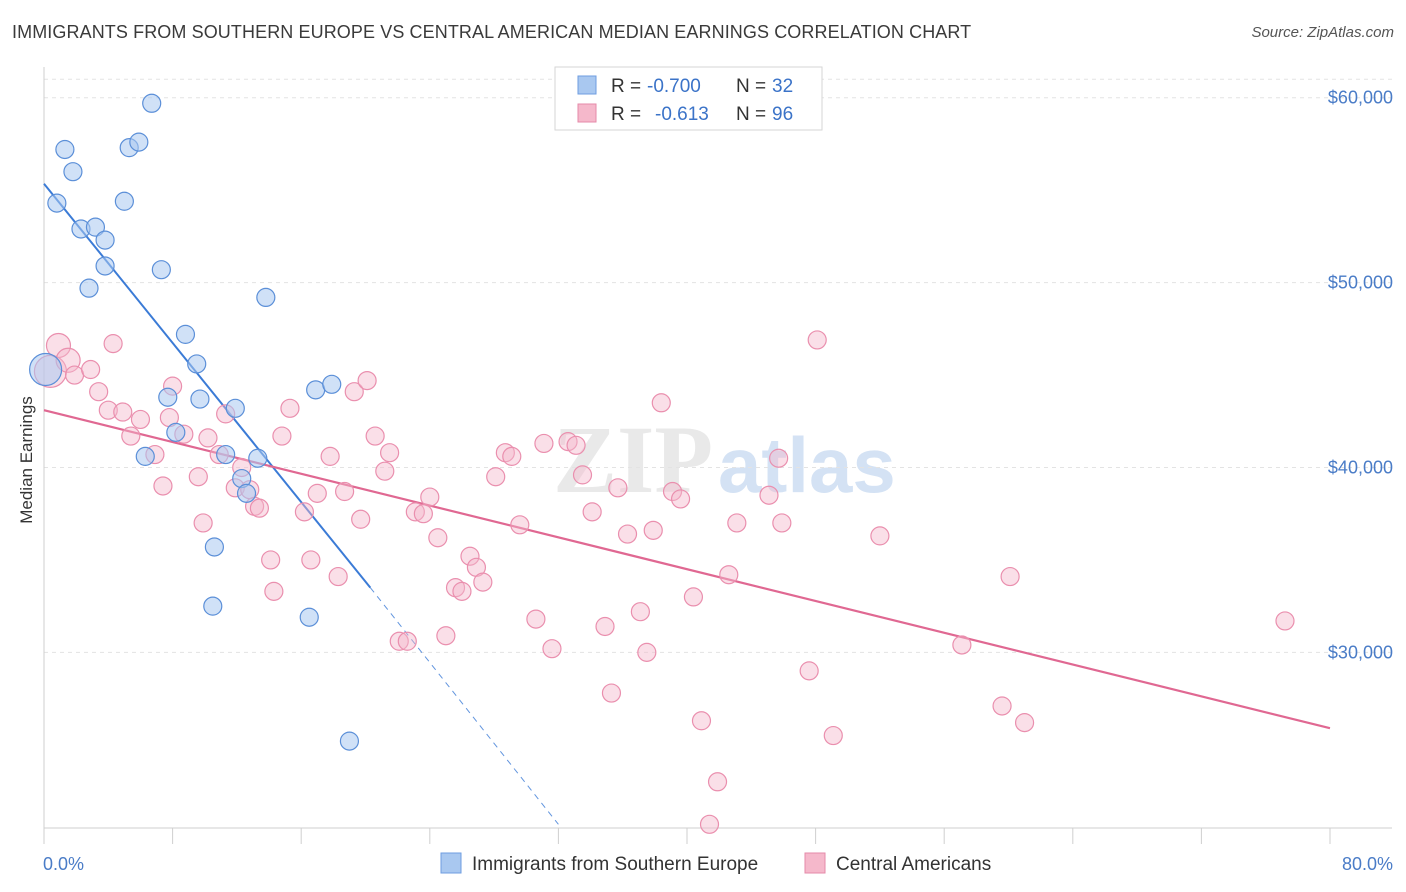 This screenshot has width=1406, height=892. What do you see at coordinates (682, 114) in the screenshot?
I see `legend-r-value-2: -0.613` at bounding box center [682, 114].